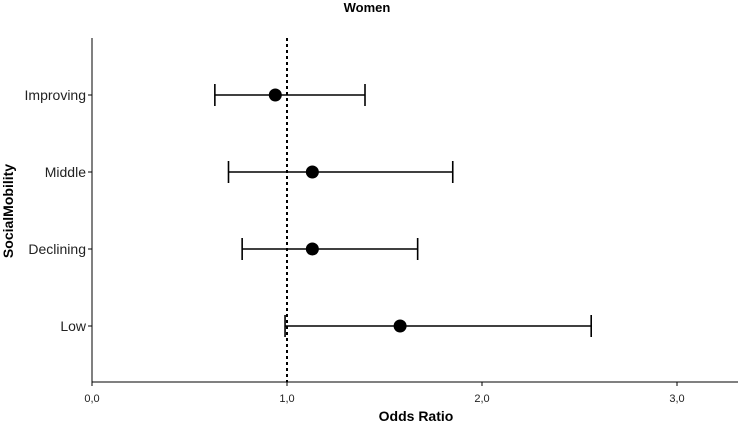  Describe the element at coordinates (367, 7) in the screenshot. I see `chart-title: Women` at that location.